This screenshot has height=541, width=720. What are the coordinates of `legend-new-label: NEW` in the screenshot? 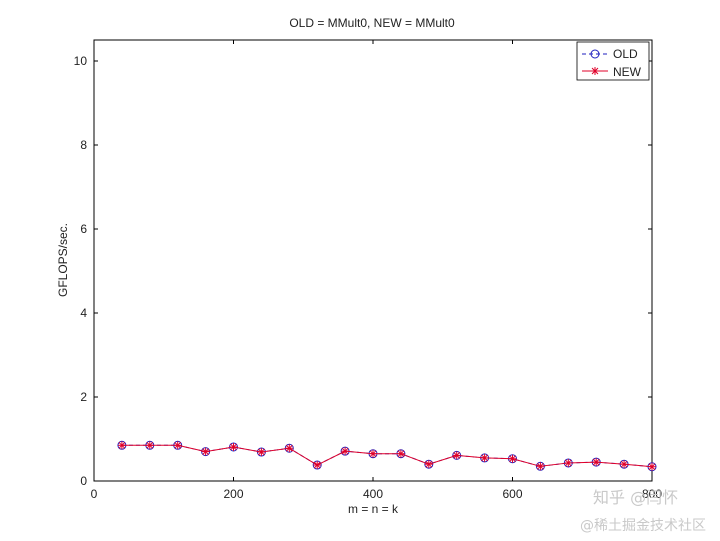 It's located at (627, 72).